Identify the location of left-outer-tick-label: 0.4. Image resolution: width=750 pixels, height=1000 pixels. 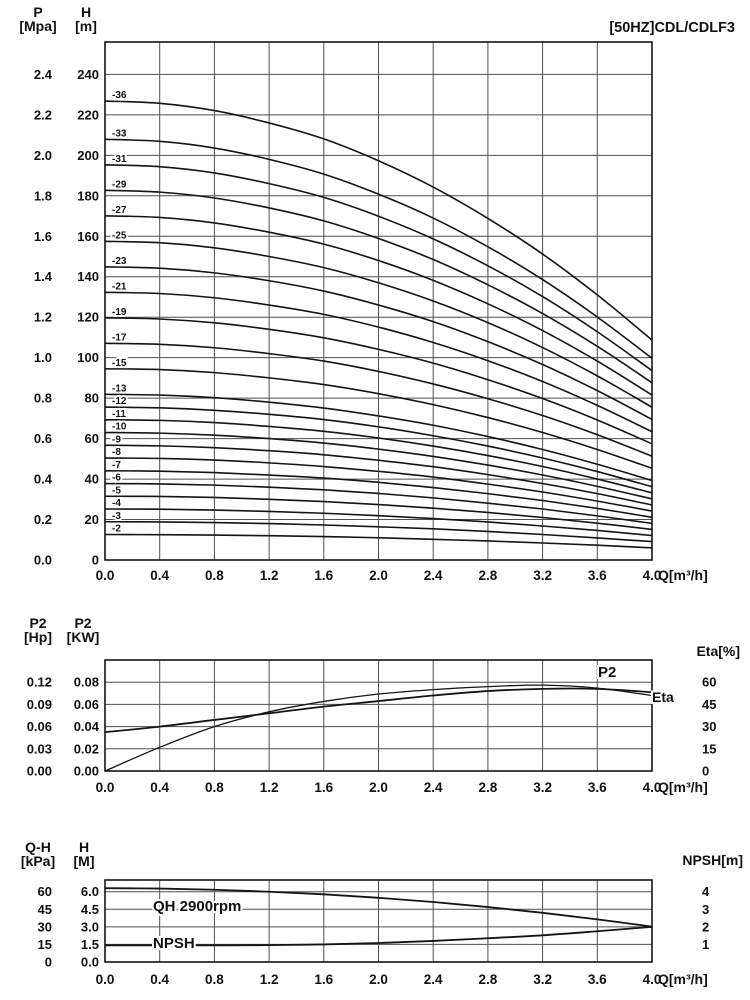
(43, 479).